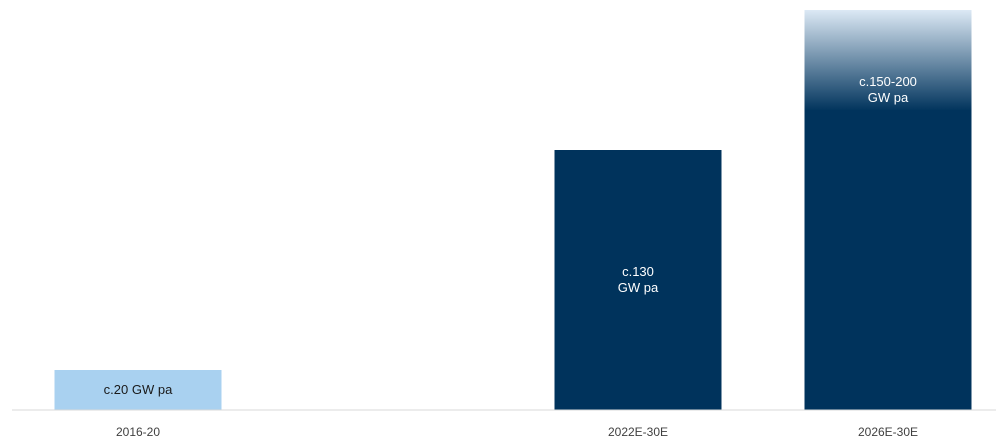 The width and height of the screenshot is (1008, 438). Describe the element at coordinates (517, 431) in the screenshot. I see `x-tick-labels: 2016-20 2022E-30E 2026E-30E` at that location.